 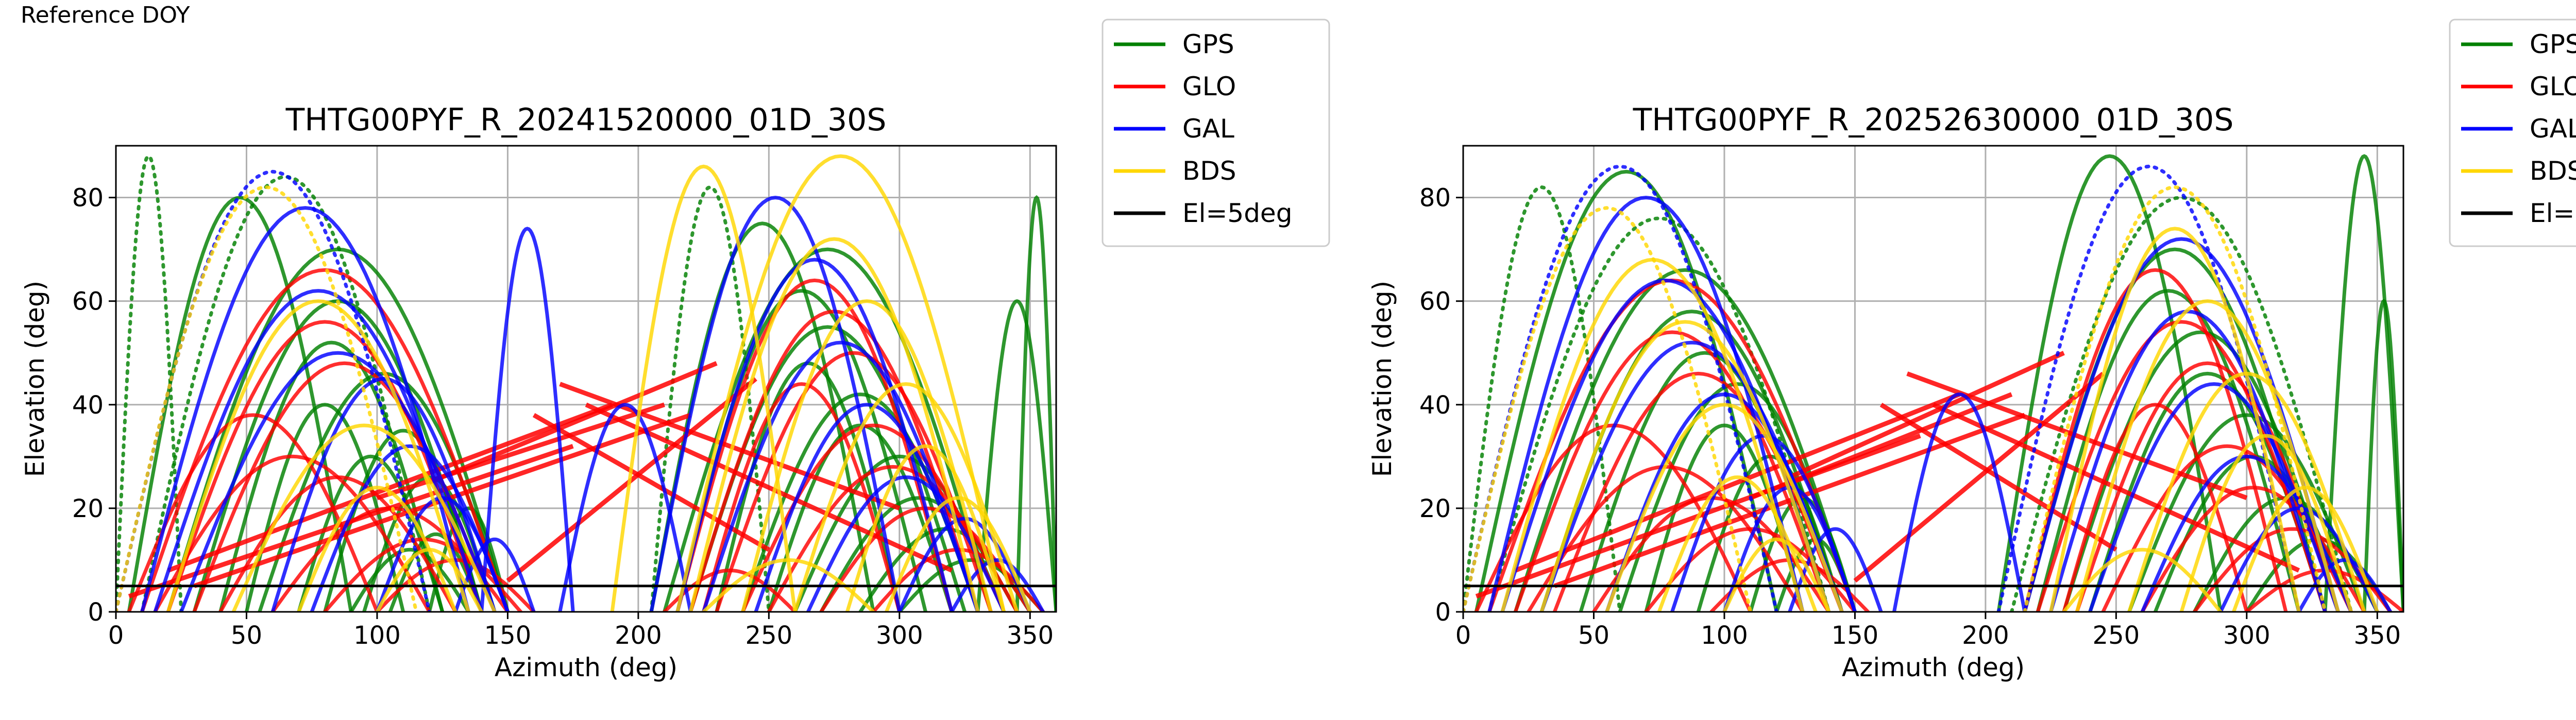 What do you see at coordinates (1934, 120) in the screenshot?
I see `chart-title: THTG00PYF_R_20252630000_01D_30S` at bounding box center [1934, 120].